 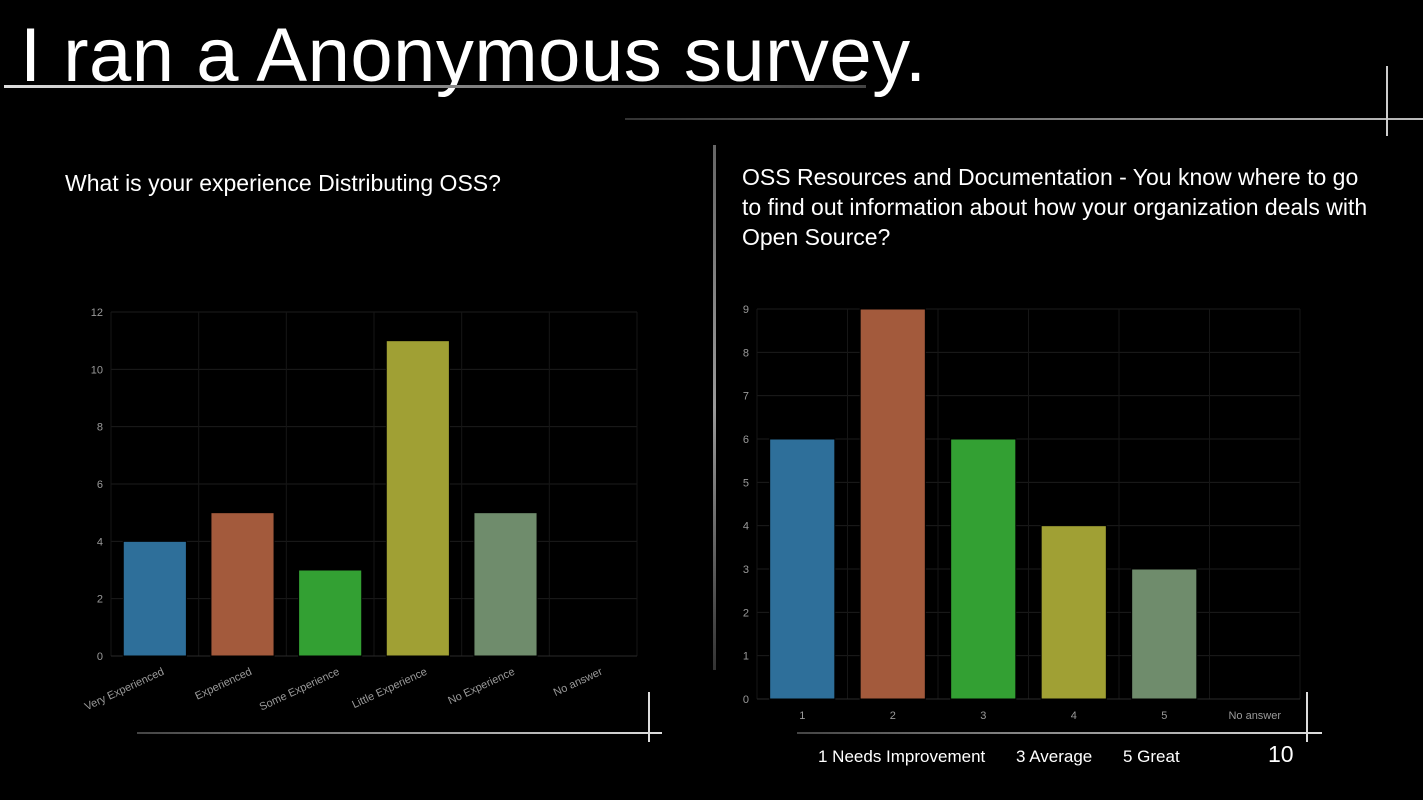 What do you see at coordinates (97, 313) in the screenshot?
I see `y-tick-label: 12` at bounding box center [97, 313].